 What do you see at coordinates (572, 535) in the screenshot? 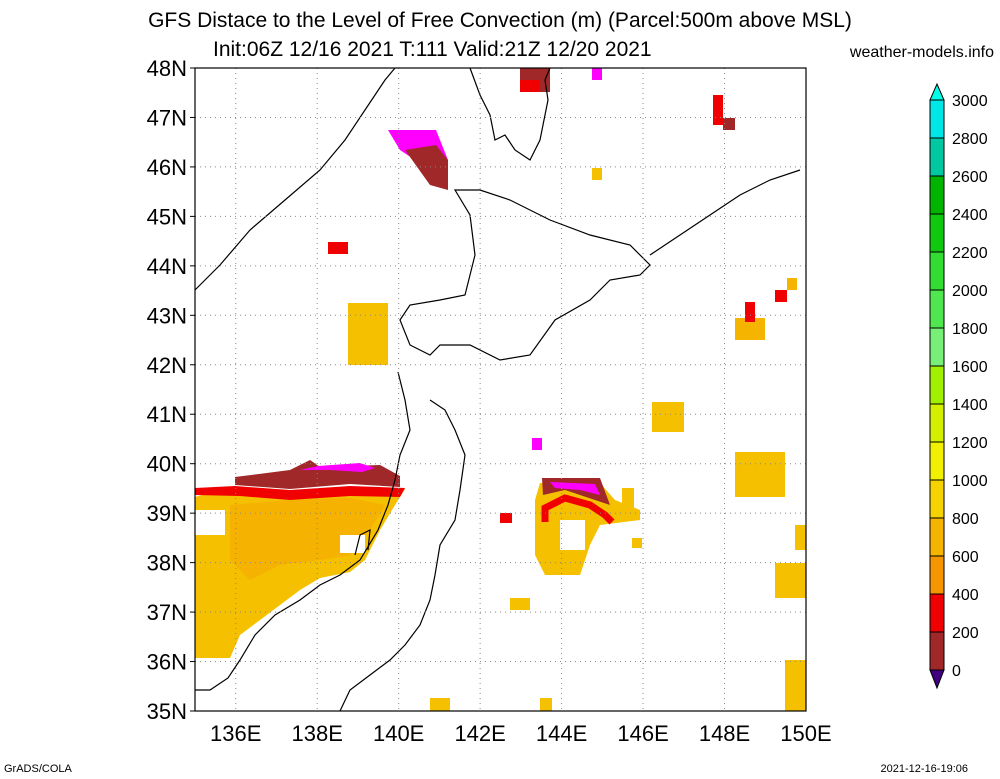
I see `pacific-gap` at bounding box center [572, 535].